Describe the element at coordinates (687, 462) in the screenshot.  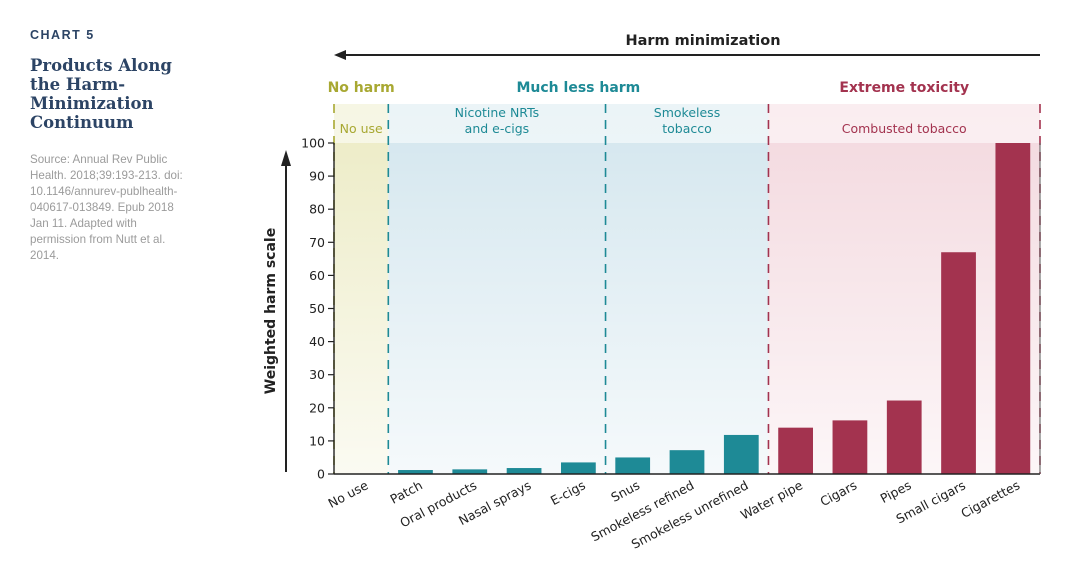
I see `bar-smokeless-refined` at that location.